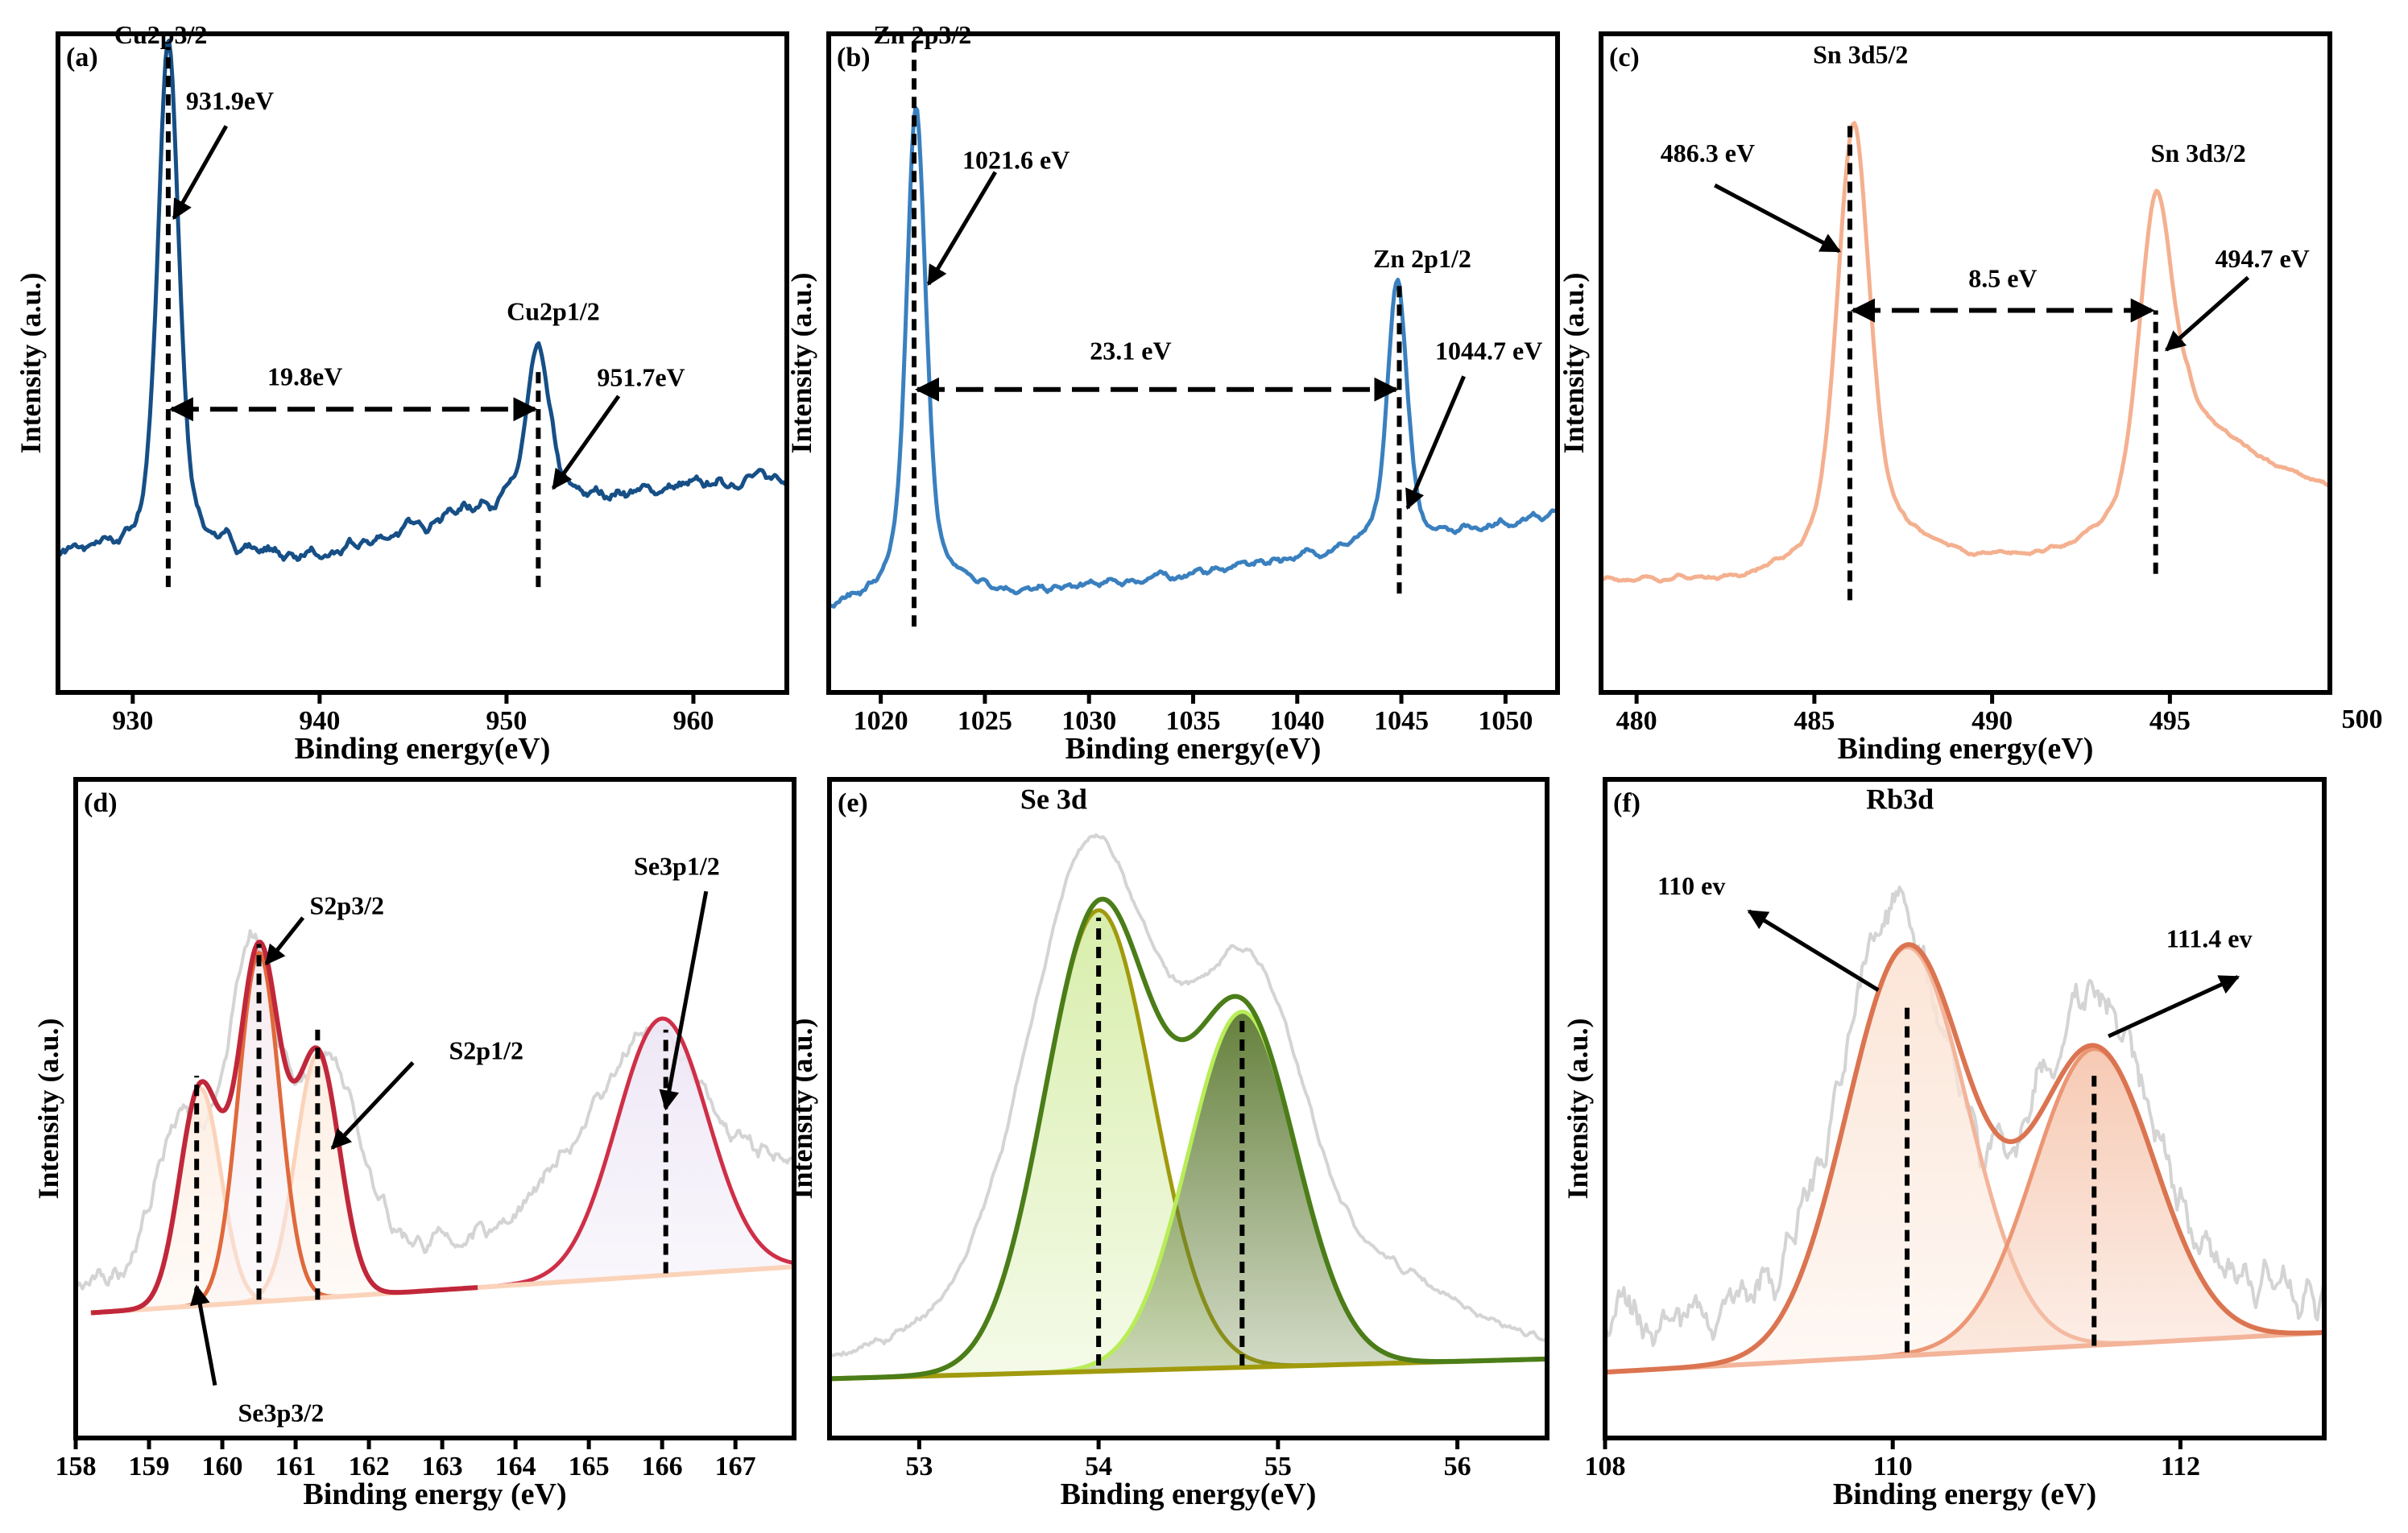 This screenshot has height=1533, width=2408. What do you see at coordinates (1422, 258) in the screenshot?
I see `annotation-label: Zn 2p1/2` at bounding box center [1422, 258].